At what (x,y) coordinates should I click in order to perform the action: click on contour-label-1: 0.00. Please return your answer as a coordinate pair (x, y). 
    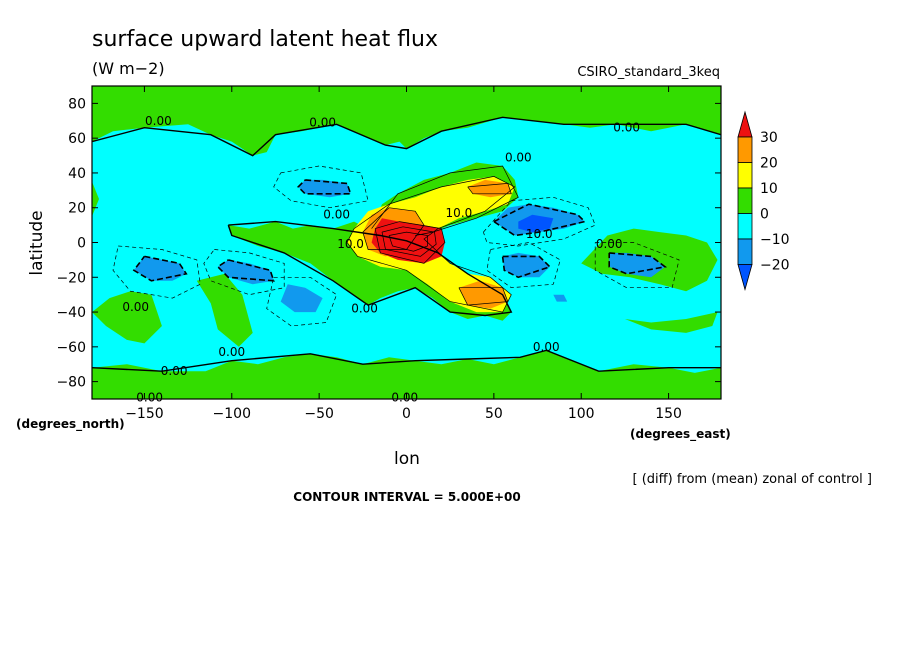
    Looking at the image, I should click on (322, 123).